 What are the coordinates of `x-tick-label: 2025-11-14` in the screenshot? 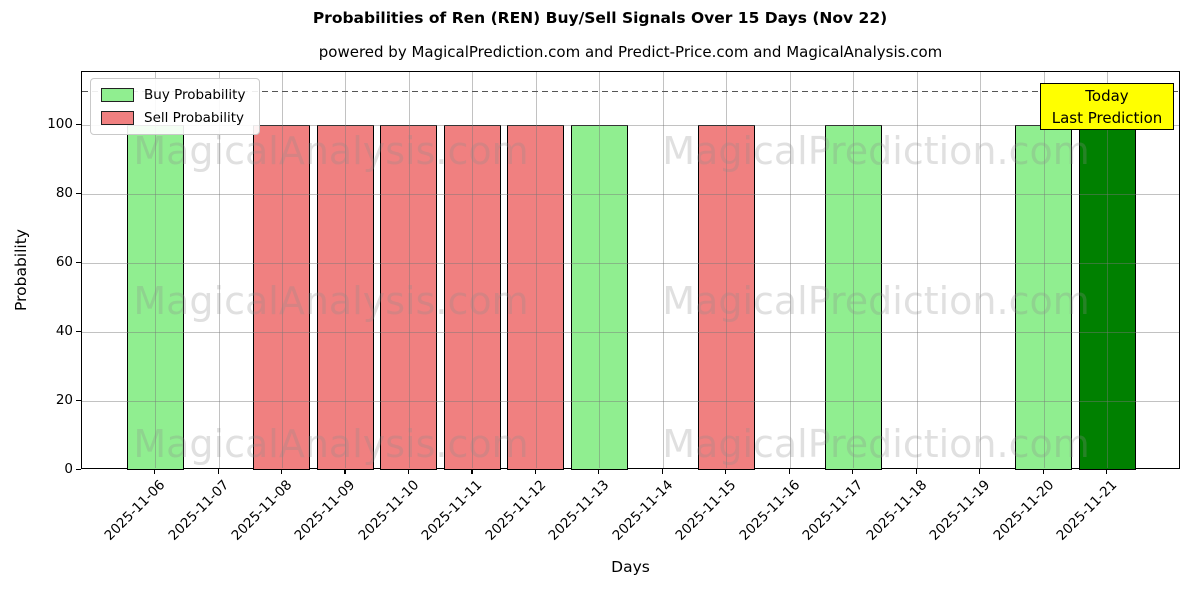 It's located at (643, 510).